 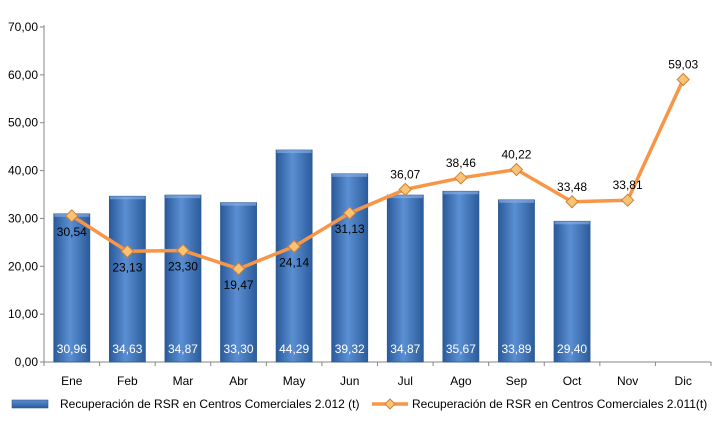 I want to click on x-tick-label: Ene, so click(x=72, y=381).